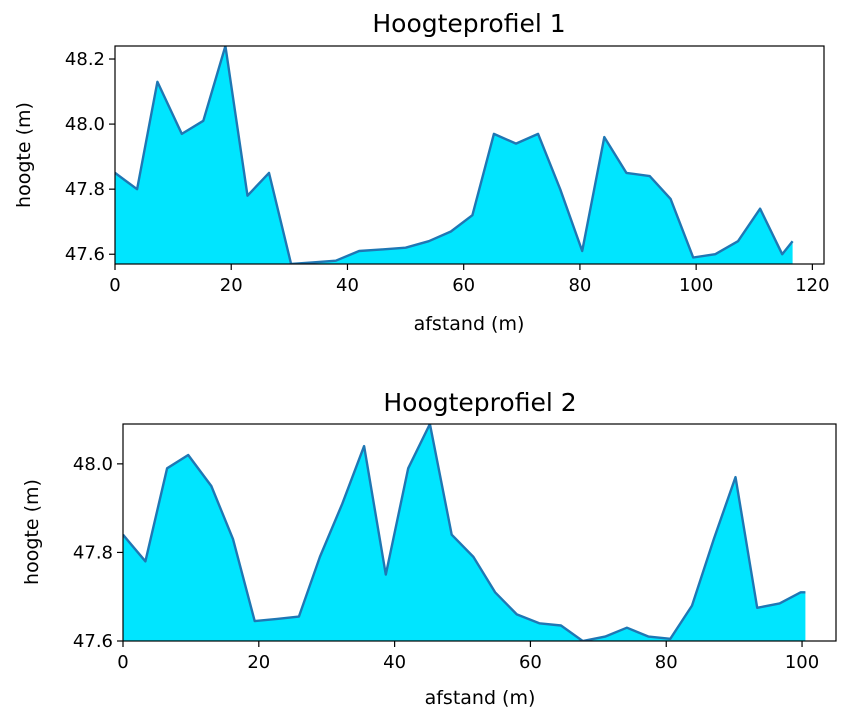  What do you see at coordinates (479, 402) in the screenshot?
I see `chart-title: Hoogteprofiel 2` at bounding box center [479, 402].